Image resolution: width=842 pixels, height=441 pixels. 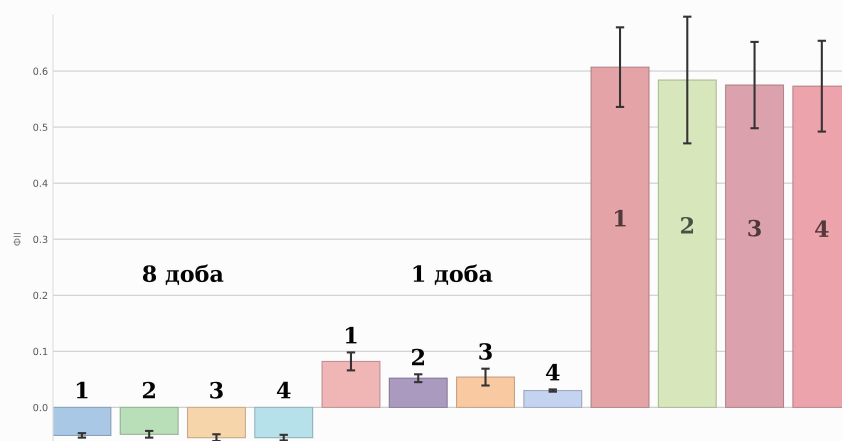 What do you see at coordinates (40, 296) in the screenshot?
I see `y-tick-label: 0.2` at bounding box center [40, 296].